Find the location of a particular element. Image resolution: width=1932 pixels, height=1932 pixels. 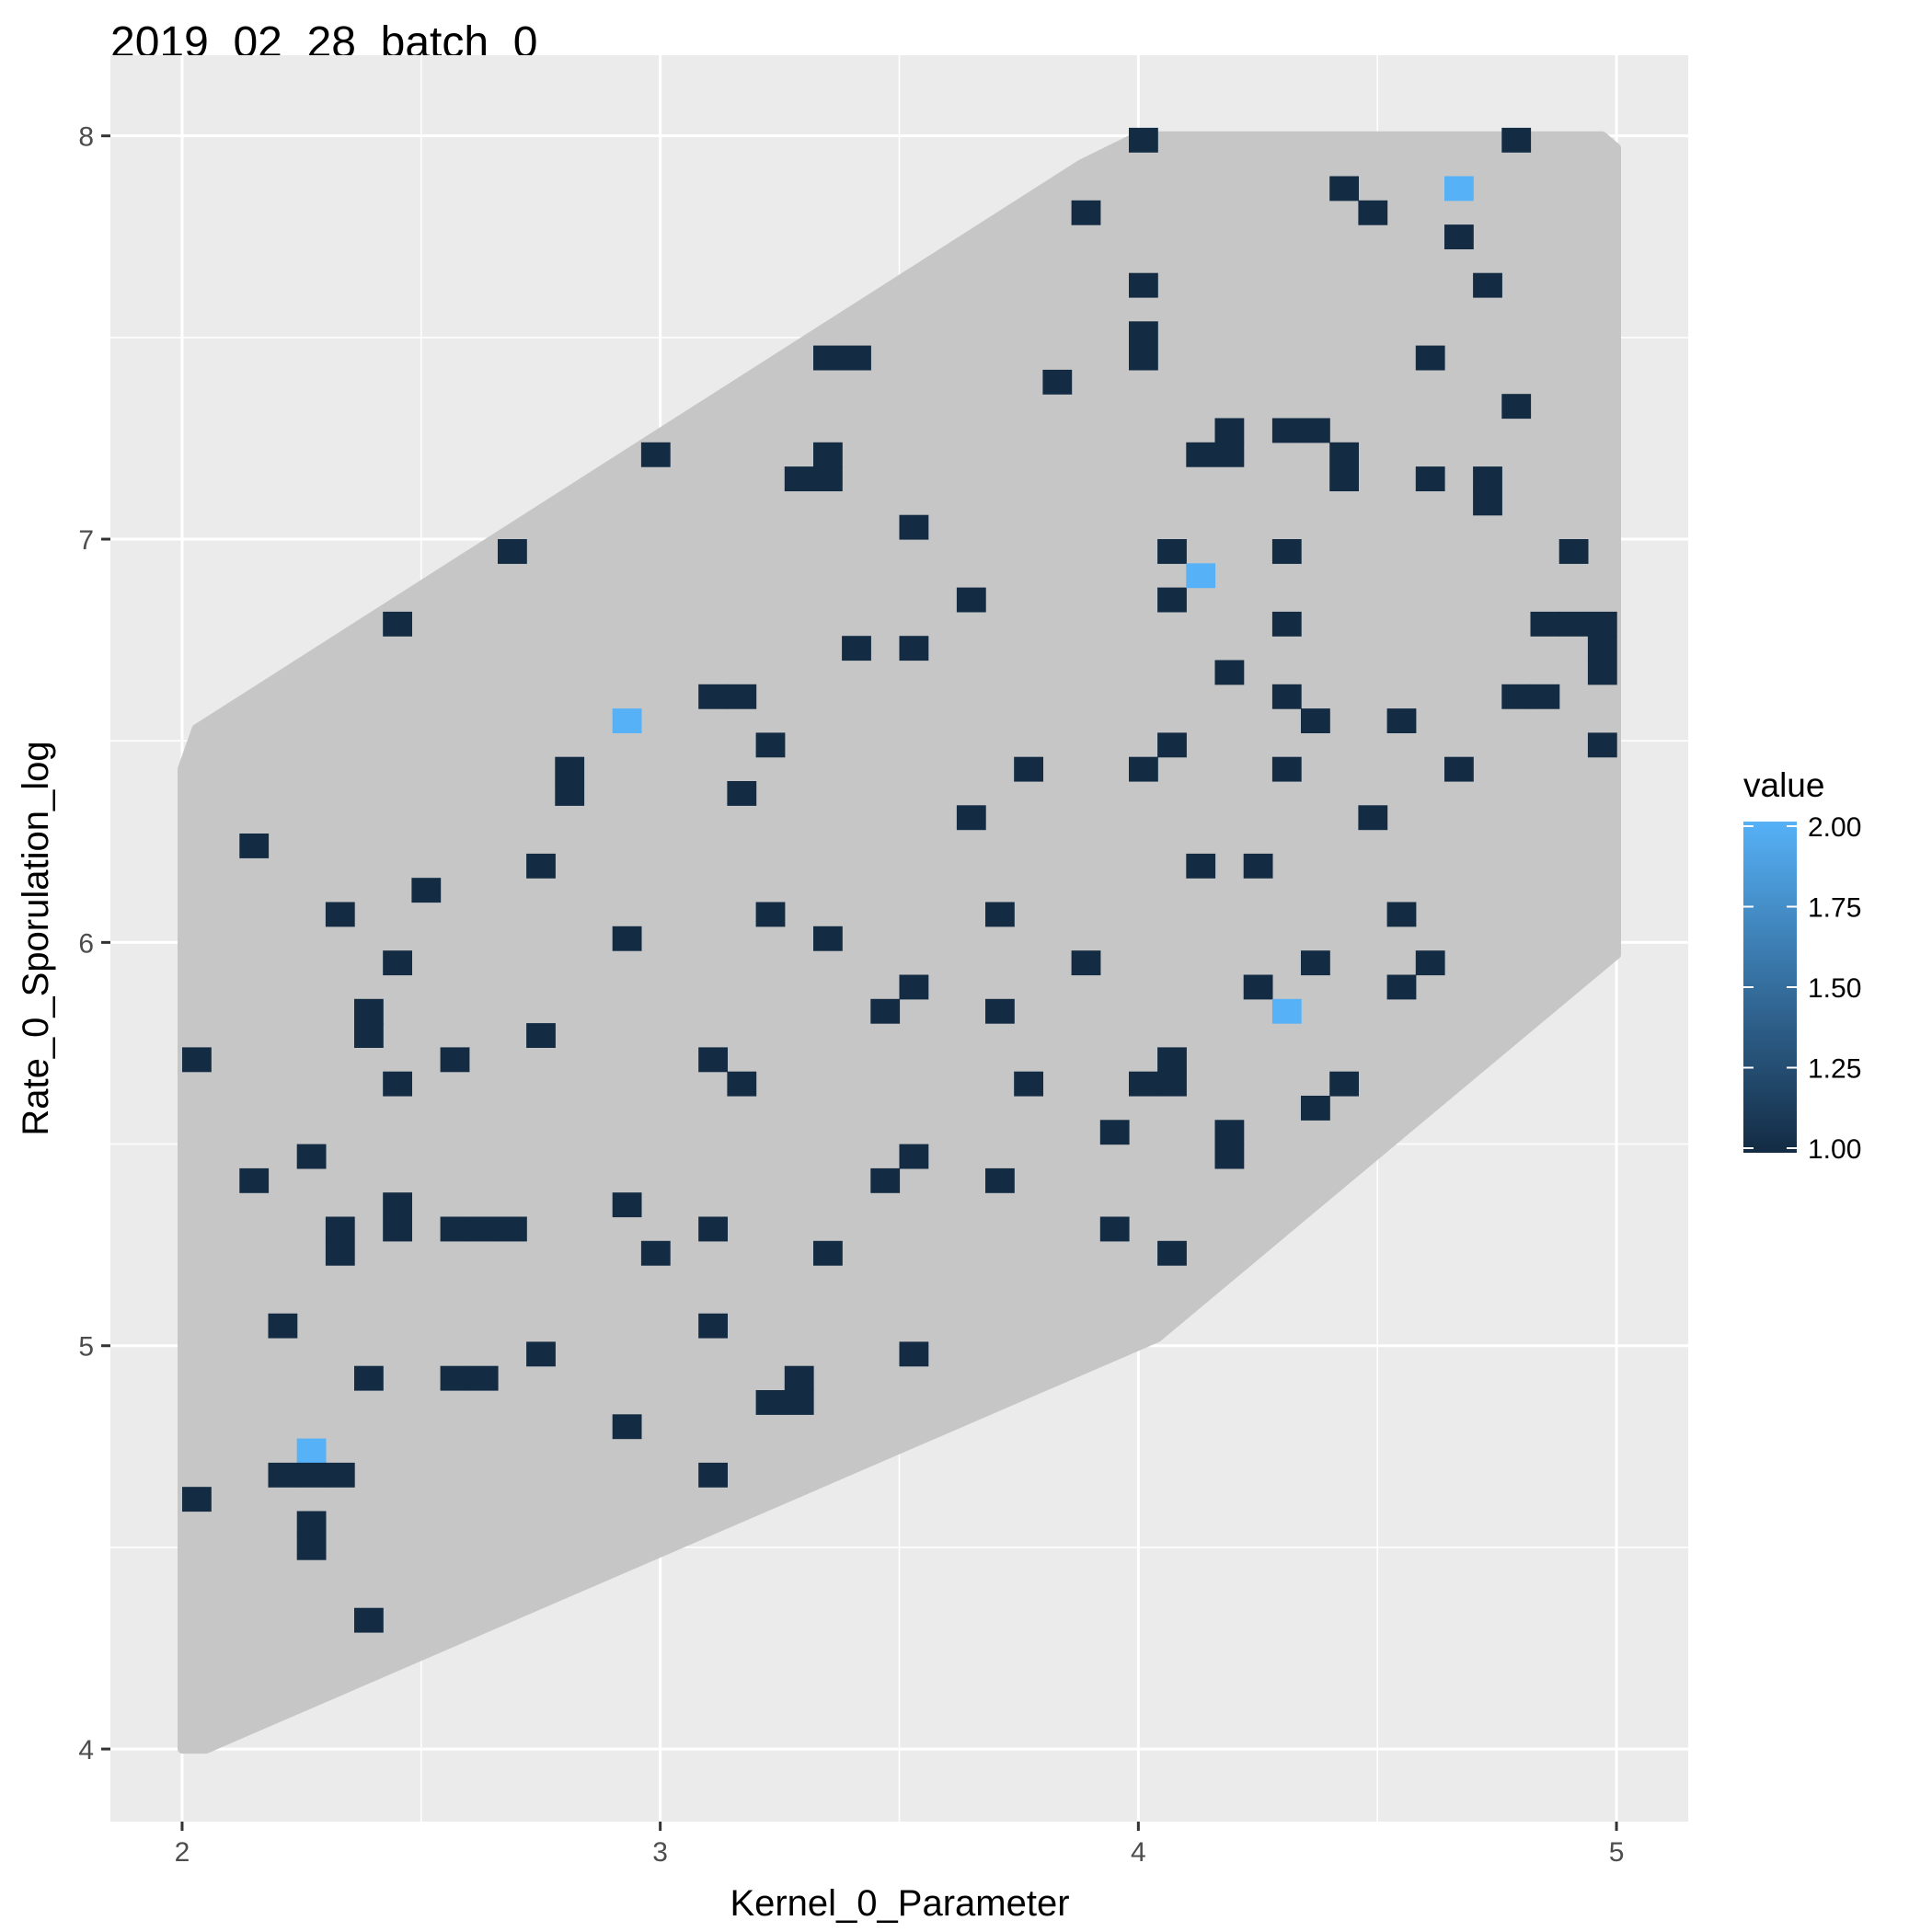

legend-tick-label: 1.50 is located at coordinates (1834, 988).